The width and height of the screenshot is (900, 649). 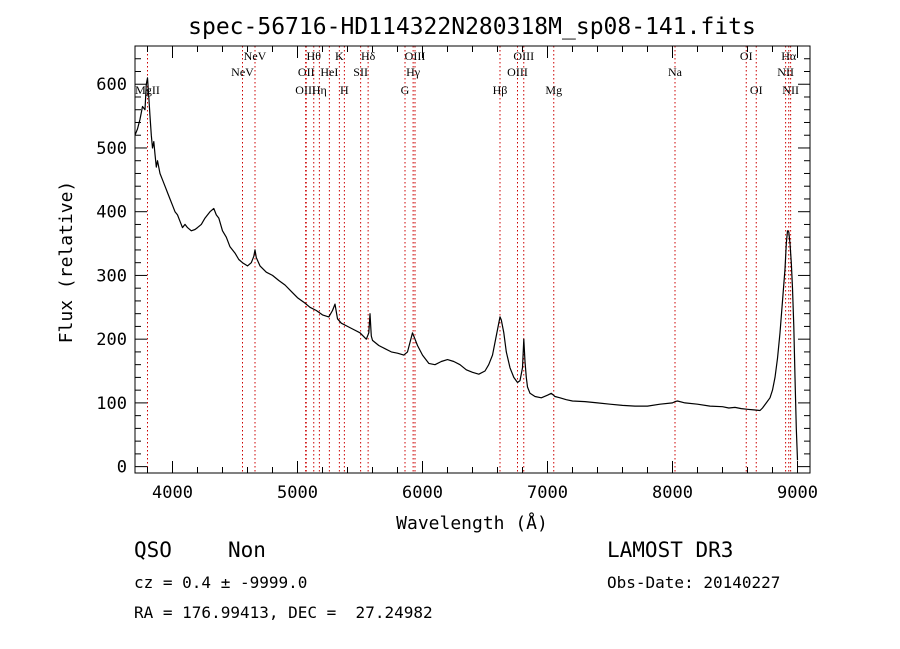 What do you see at coordinates (111, 213) in the screenshot?
I see `y-tick-label: 400` at bounding box center [111, 213].